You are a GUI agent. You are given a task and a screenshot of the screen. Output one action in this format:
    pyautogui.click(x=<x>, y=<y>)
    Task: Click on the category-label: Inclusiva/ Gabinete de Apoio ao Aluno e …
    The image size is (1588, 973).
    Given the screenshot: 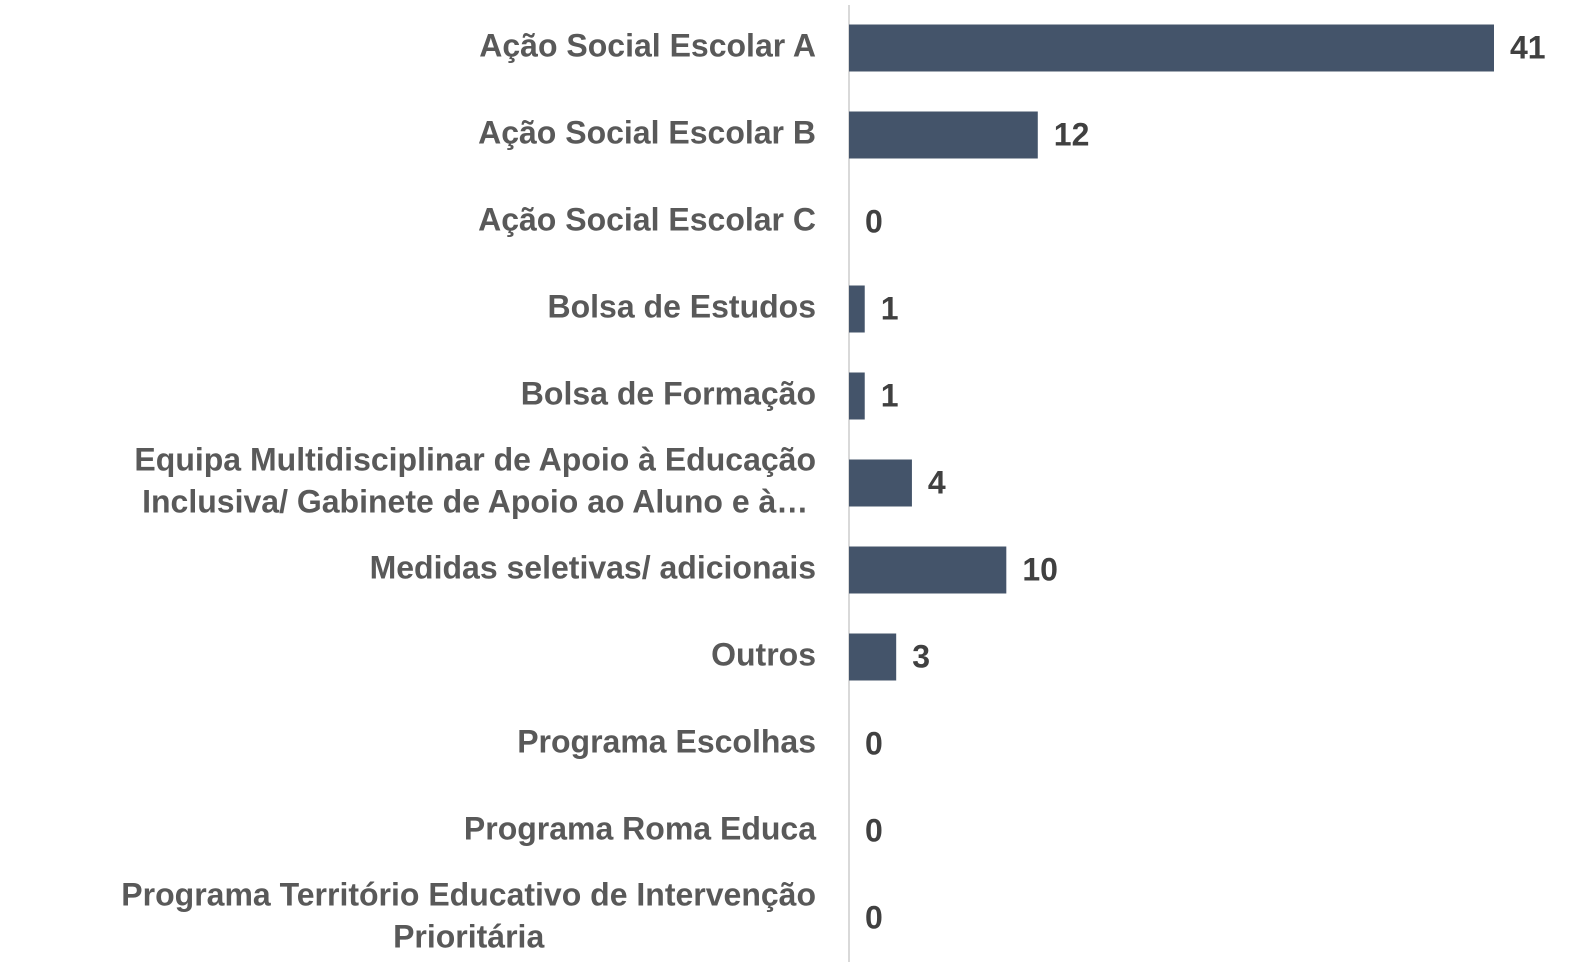 What is the action you would take?
    pyautogui.click(x=475, y=501)
    